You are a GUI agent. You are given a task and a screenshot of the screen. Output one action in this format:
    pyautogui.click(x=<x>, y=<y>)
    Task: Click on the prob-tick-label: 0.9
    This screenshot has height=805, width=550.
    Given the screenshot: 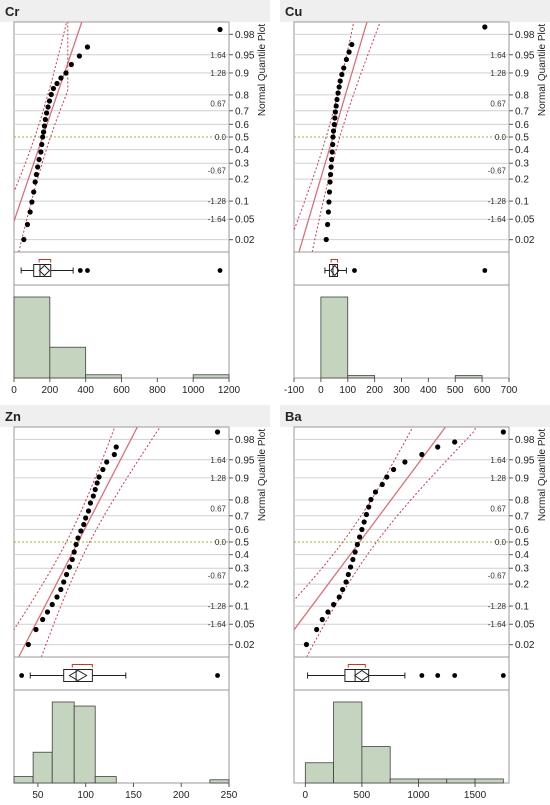 What is the action you would take?
    pyautogui.click(x=522, y=73)
    